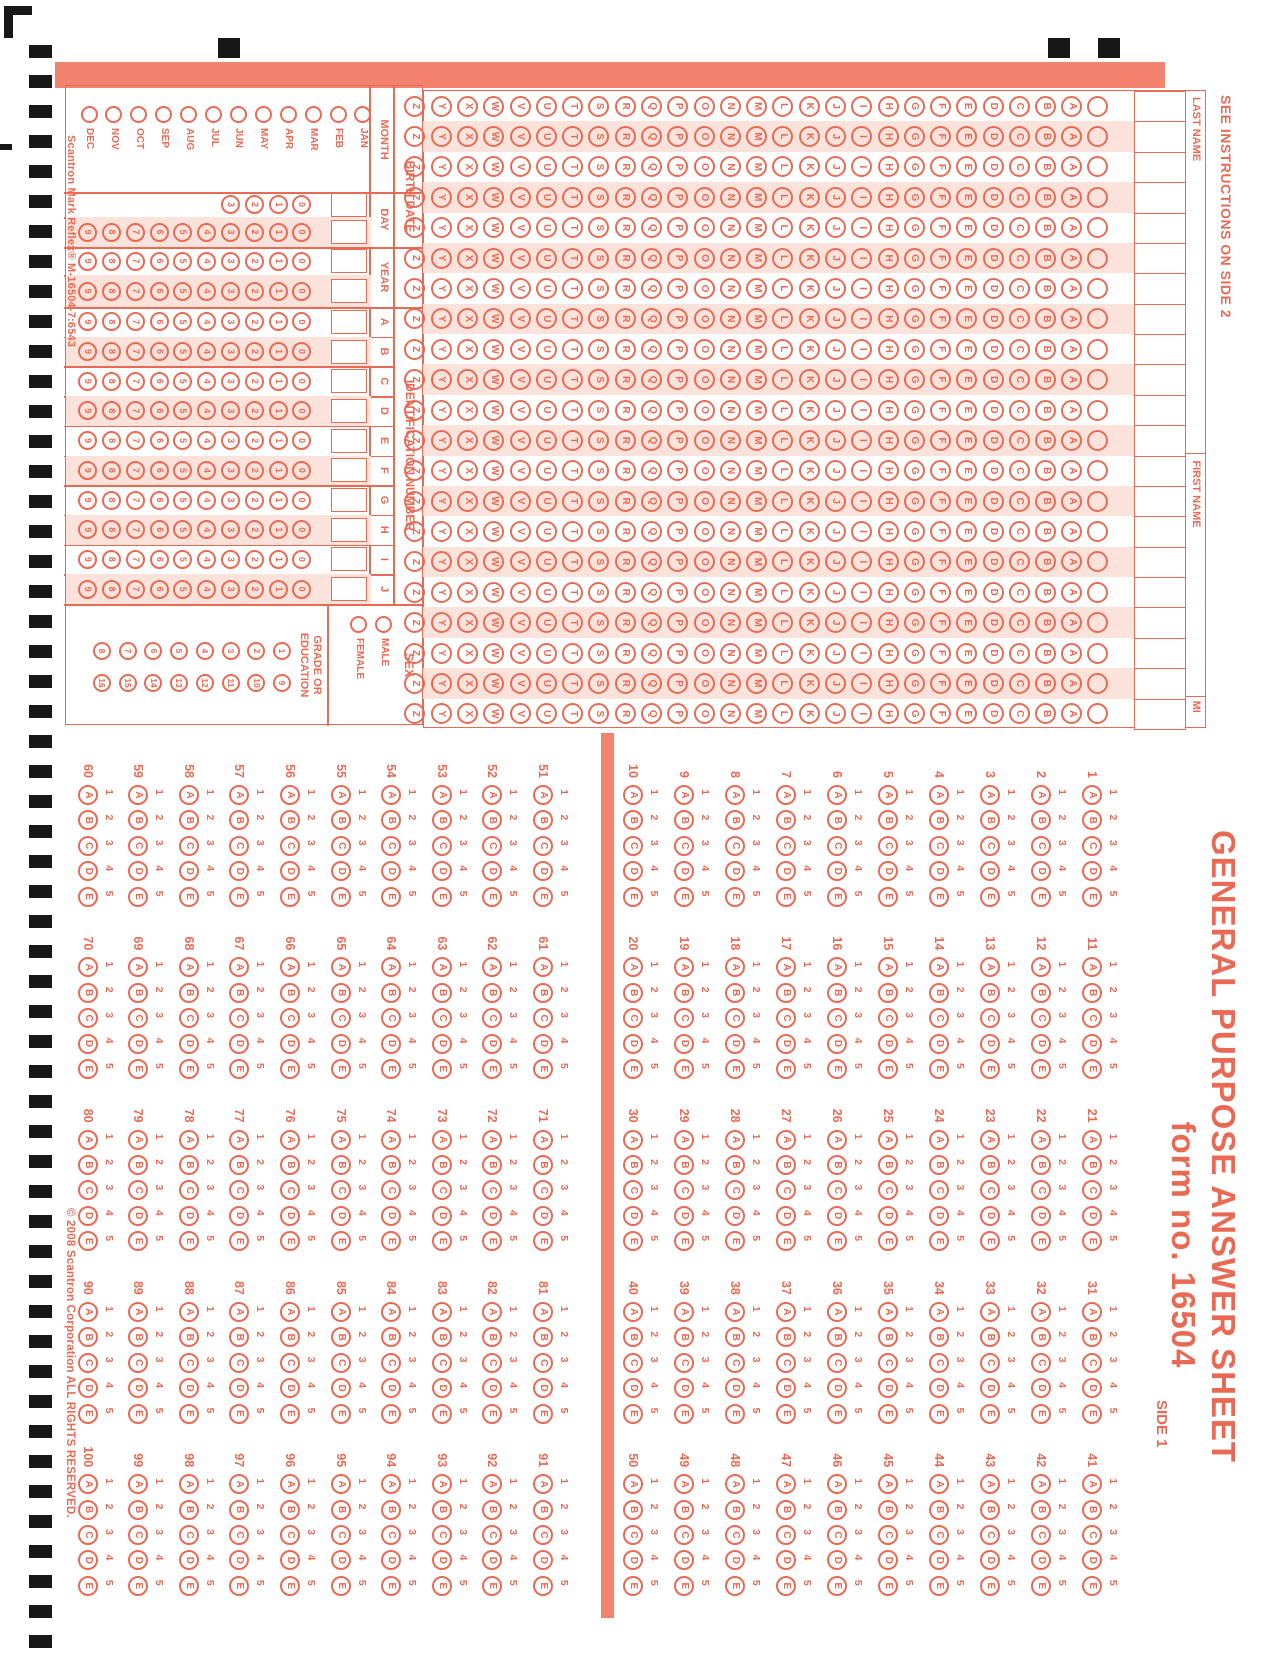 The image size is (1280, 1657). What do you see at coordinates (757, 228) in the screenshot?
I see `name-letter-bubble: M` at bounding box center [757, 228].